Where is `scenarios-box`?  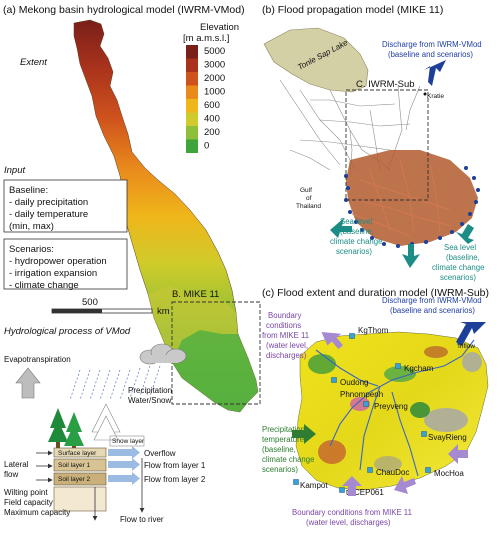
scenarios-box is located at coordinates (65, 264).